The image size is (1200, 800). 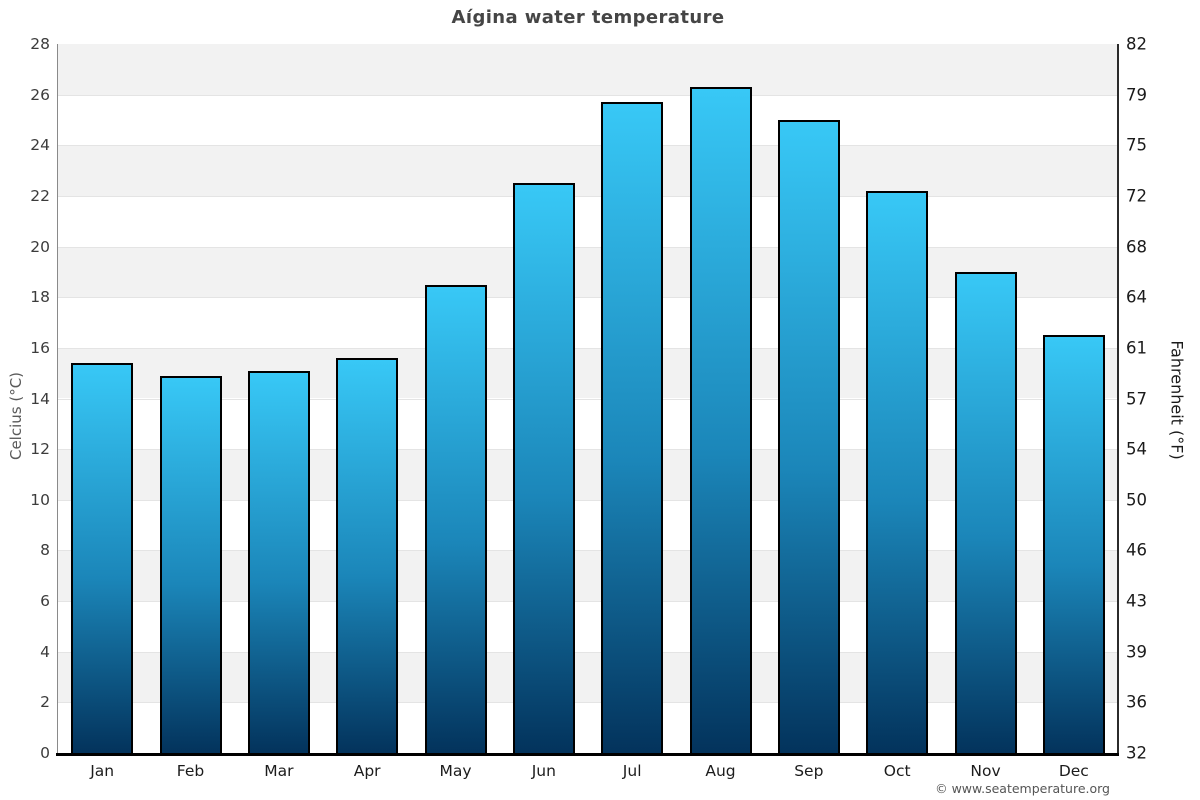 I want to click on y-tick-label-celsius: 28, so click(x=40, y=44).